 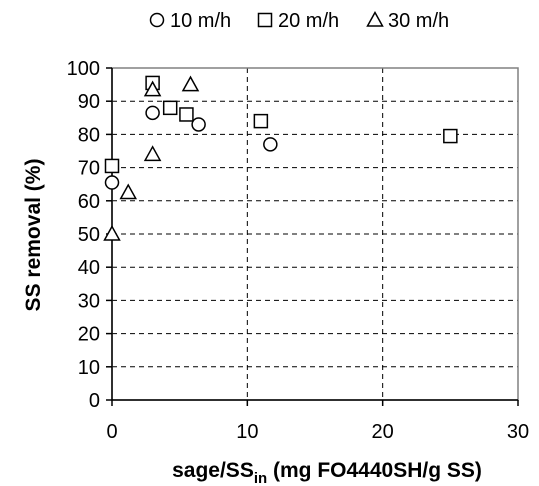 What do you see at coordinates (375, 18) in the screenshot?
I see `legend-triangle-marker` at bounding box center [375, 18].